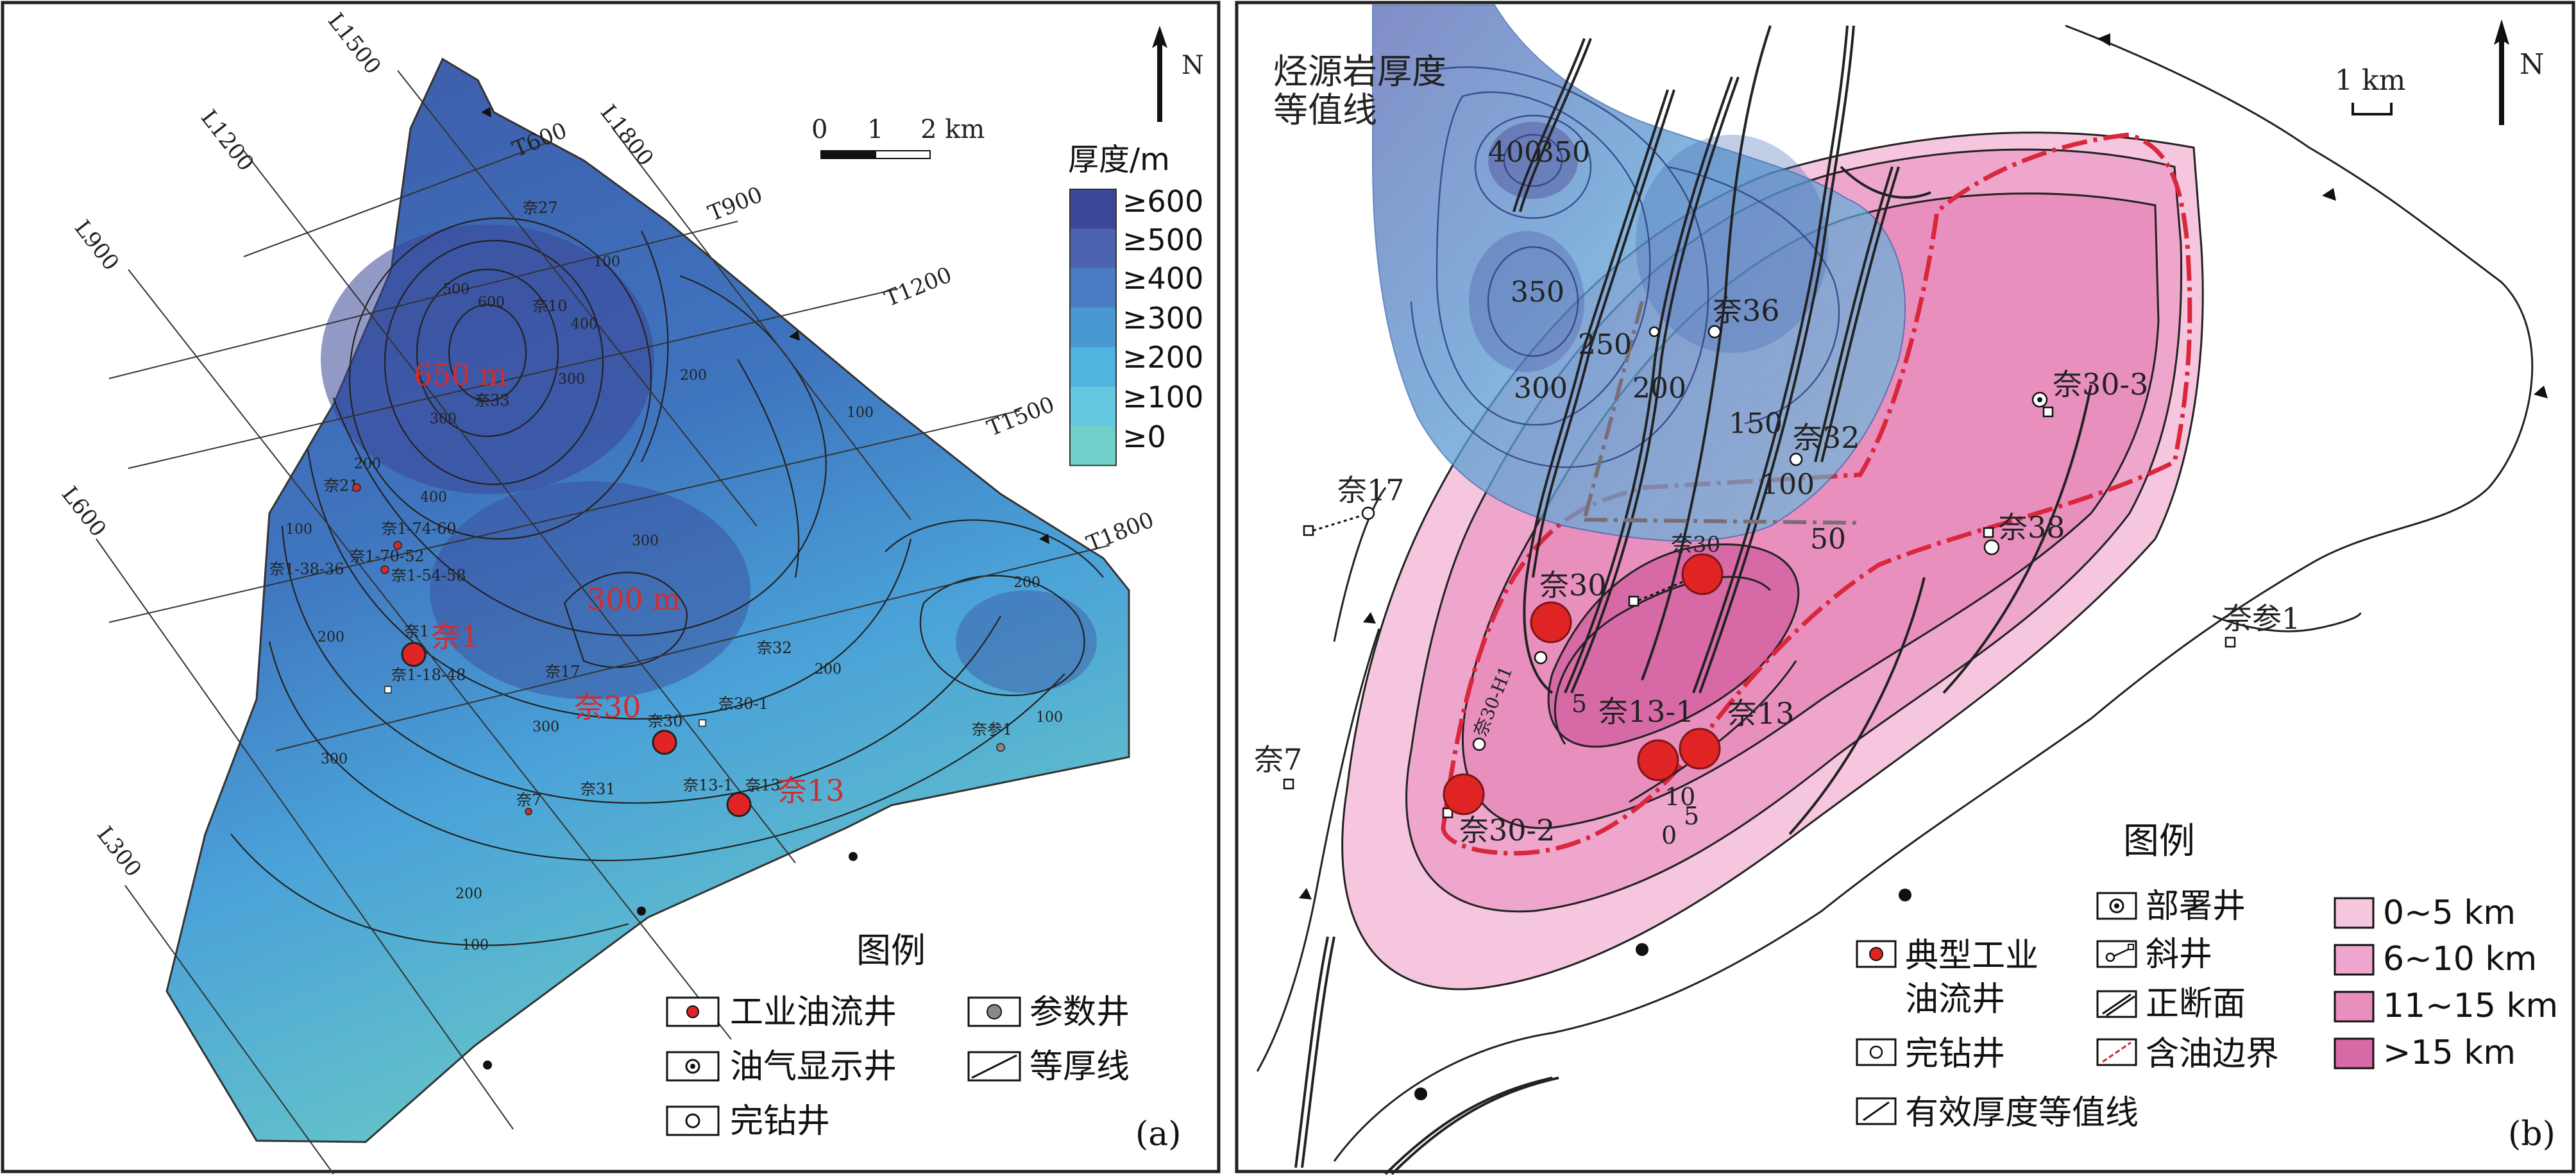 This screenshot has width=2576, height=1176. Describe the element at coordinates (1080, 1012) in the screenshot. I see `legend-a-item-param: 参数井` at that location.